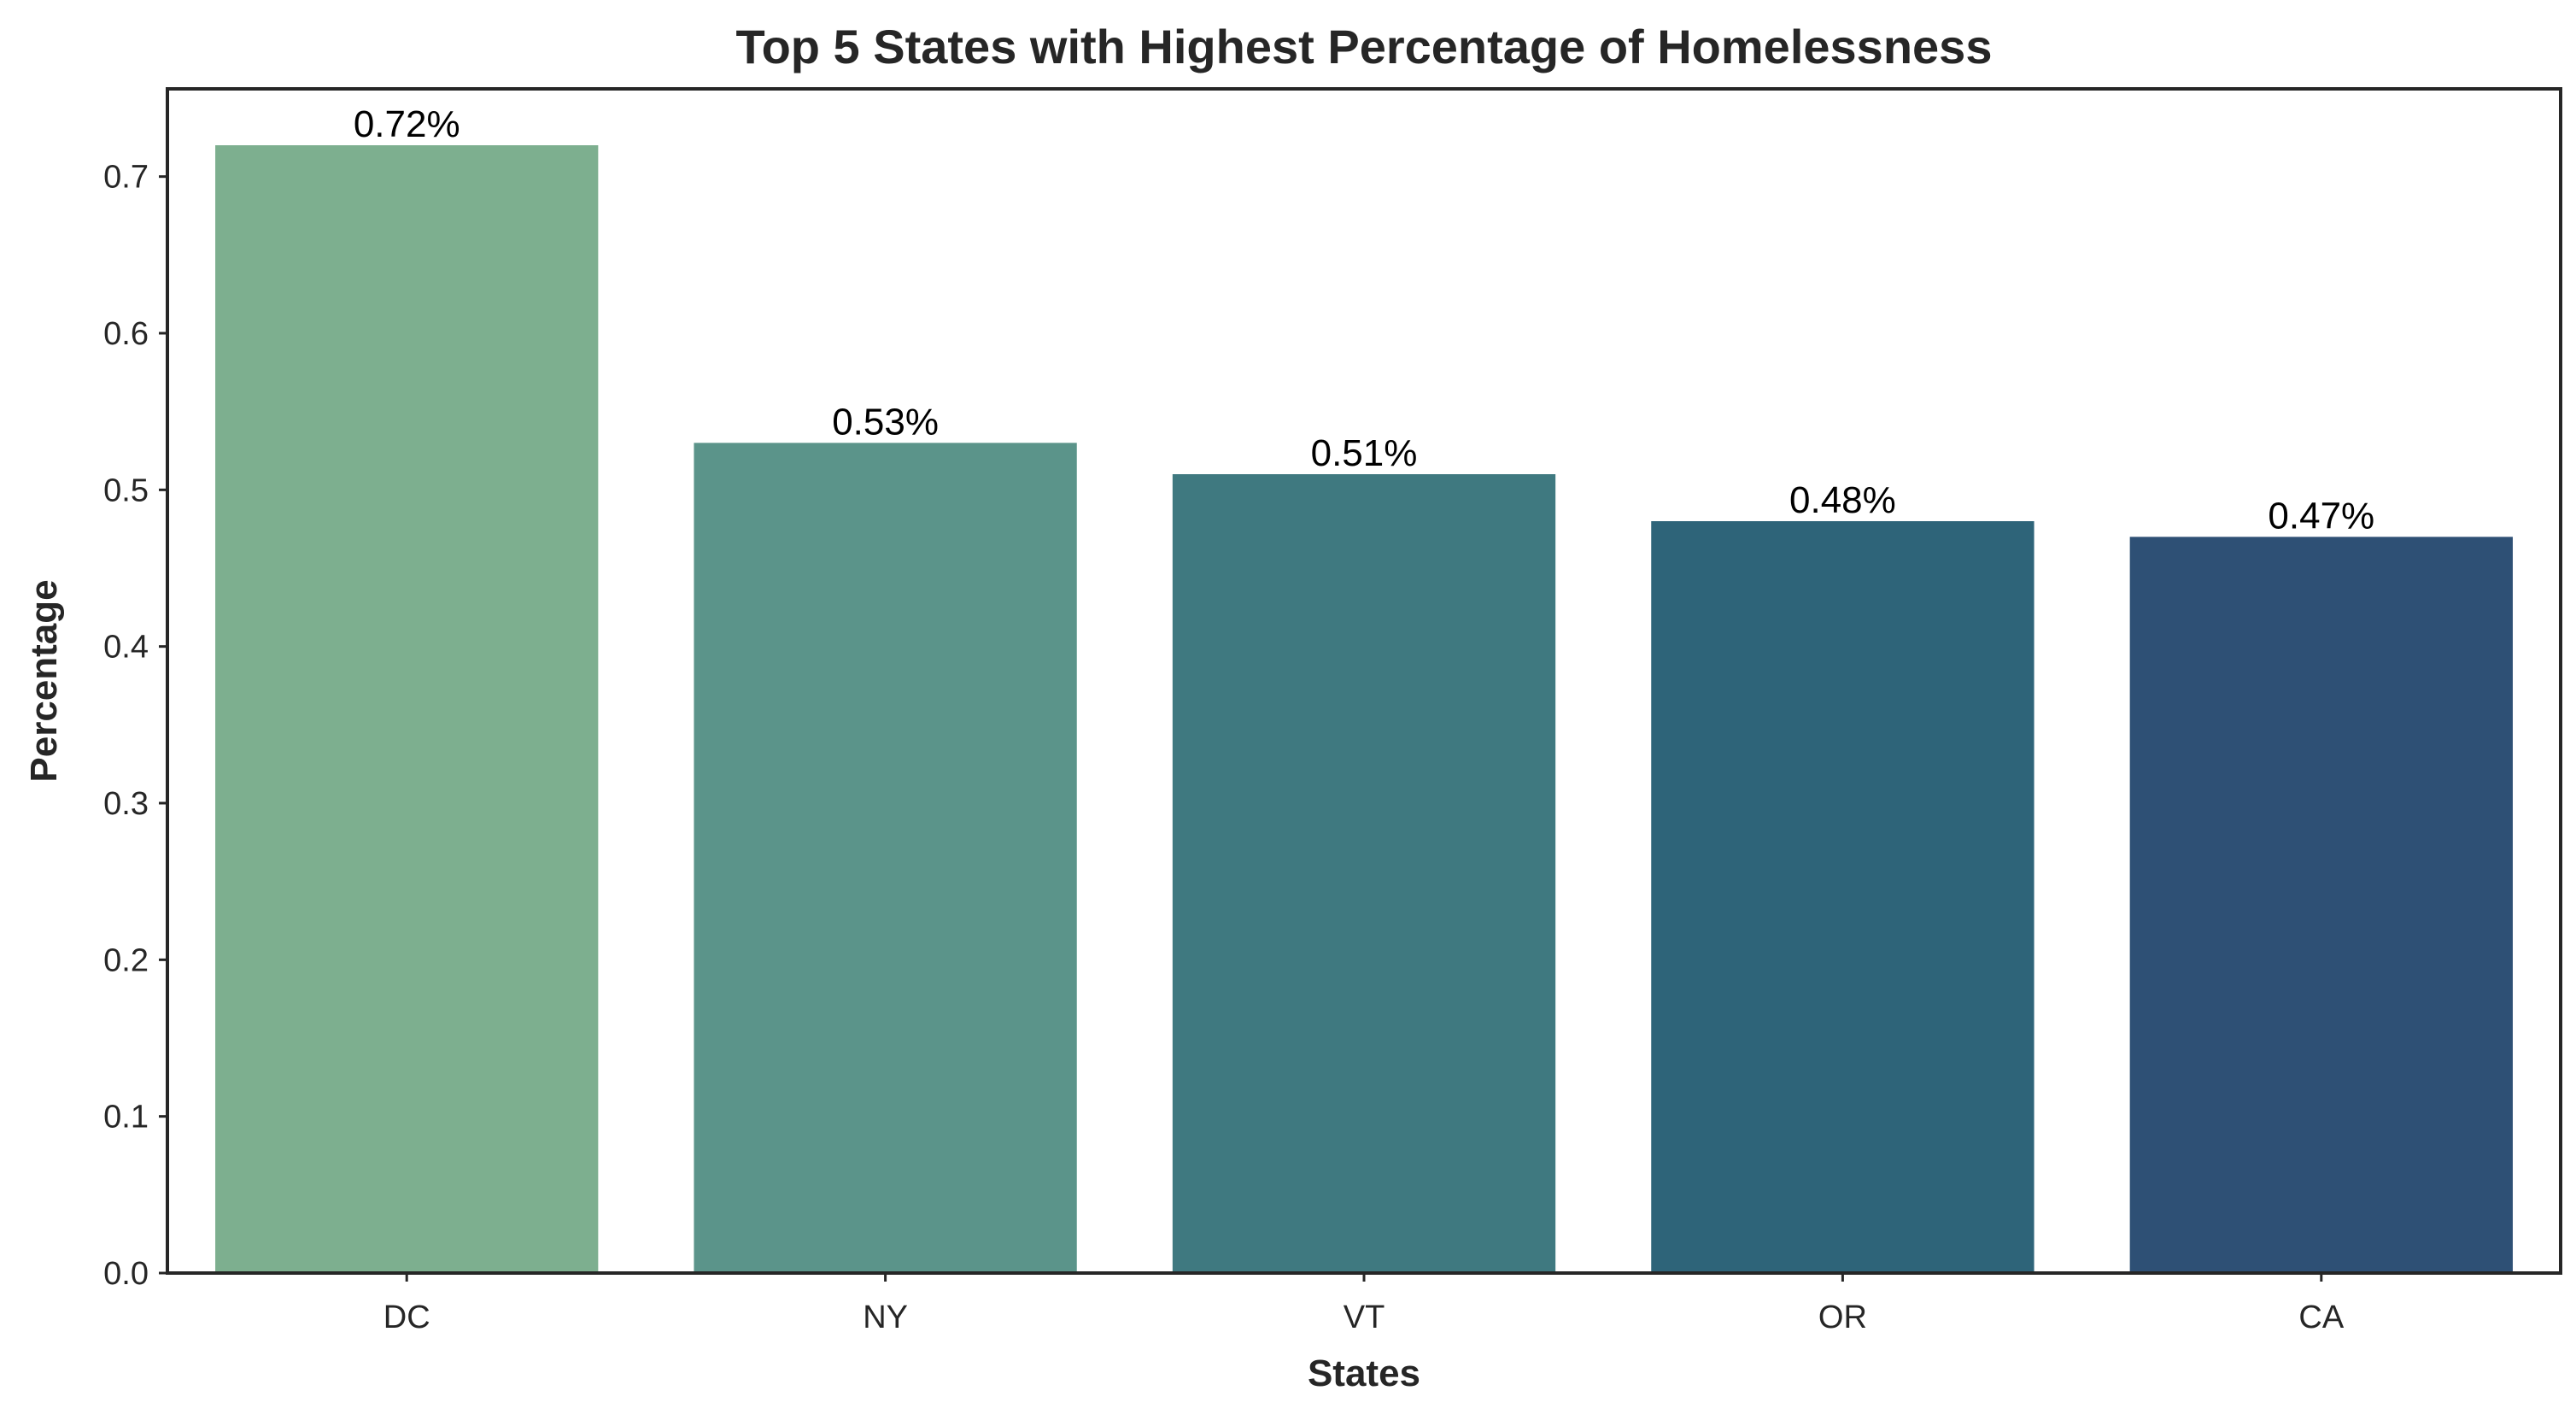  Describe the element at coordinates (885, 858) in the screenshot. I see `bar-ny` at that location.